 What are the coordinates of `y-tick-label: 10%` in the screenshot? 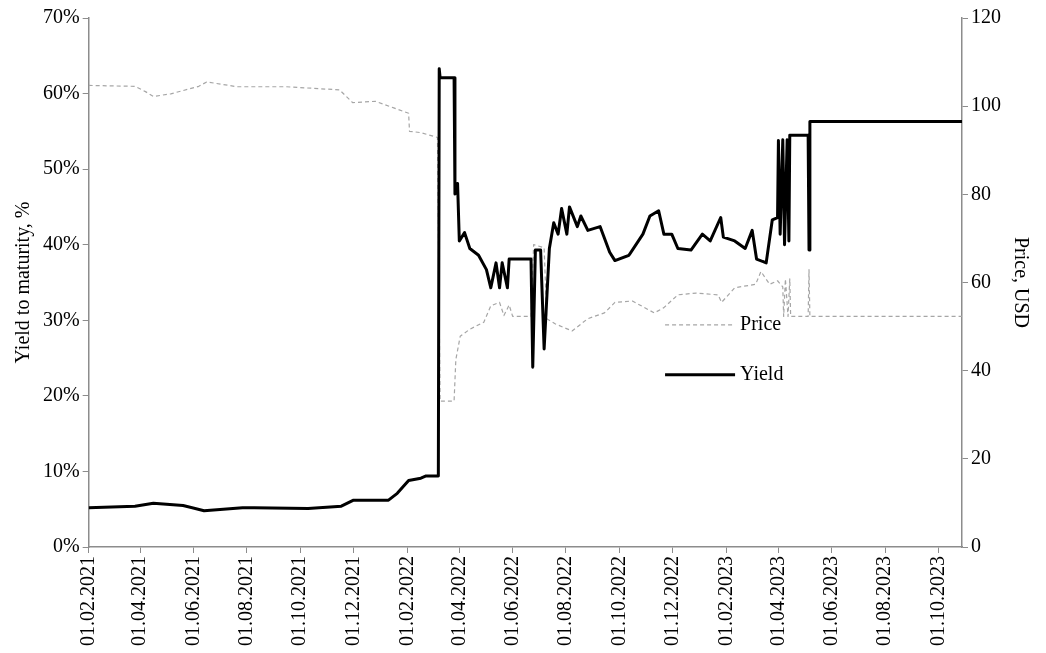 It's located at (61, 469).